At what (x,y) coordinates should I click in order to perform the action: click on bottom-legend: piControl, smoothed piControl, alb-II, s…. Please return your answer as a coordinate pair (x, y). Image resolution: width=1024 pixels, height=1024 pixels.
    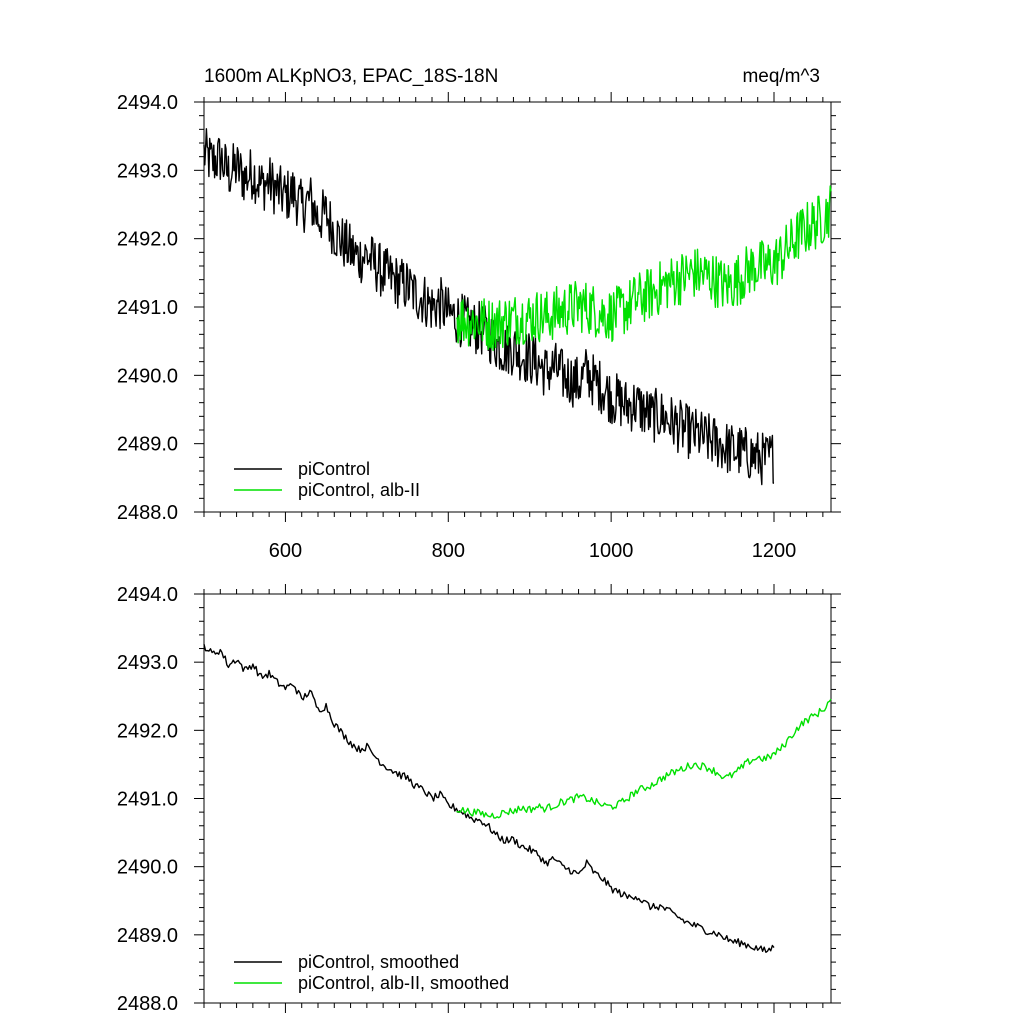
    Looking at the image, I should click on (371, 972).